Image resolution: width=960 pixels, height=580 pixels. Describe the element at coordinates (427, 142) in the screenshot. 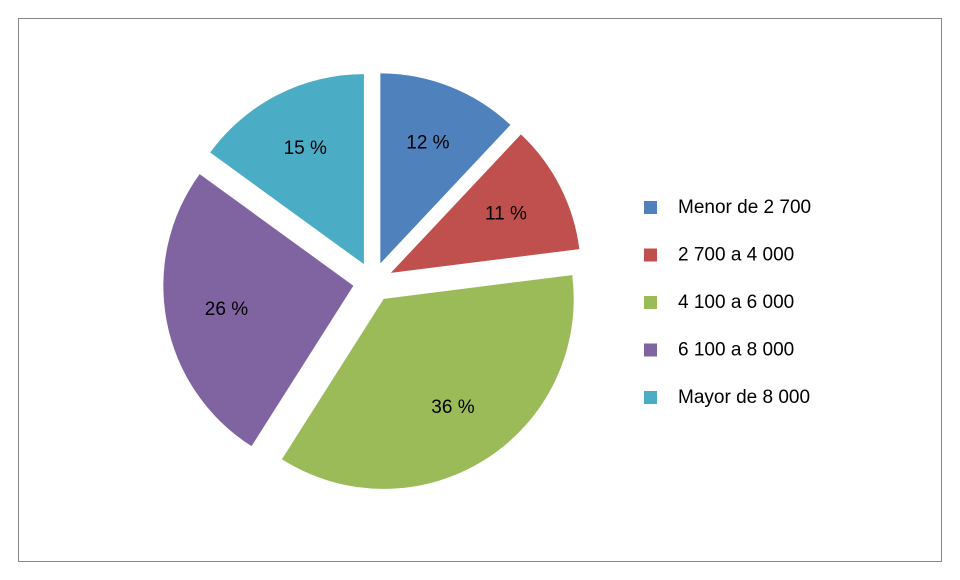

I see `data-label: 12 %` at that location.